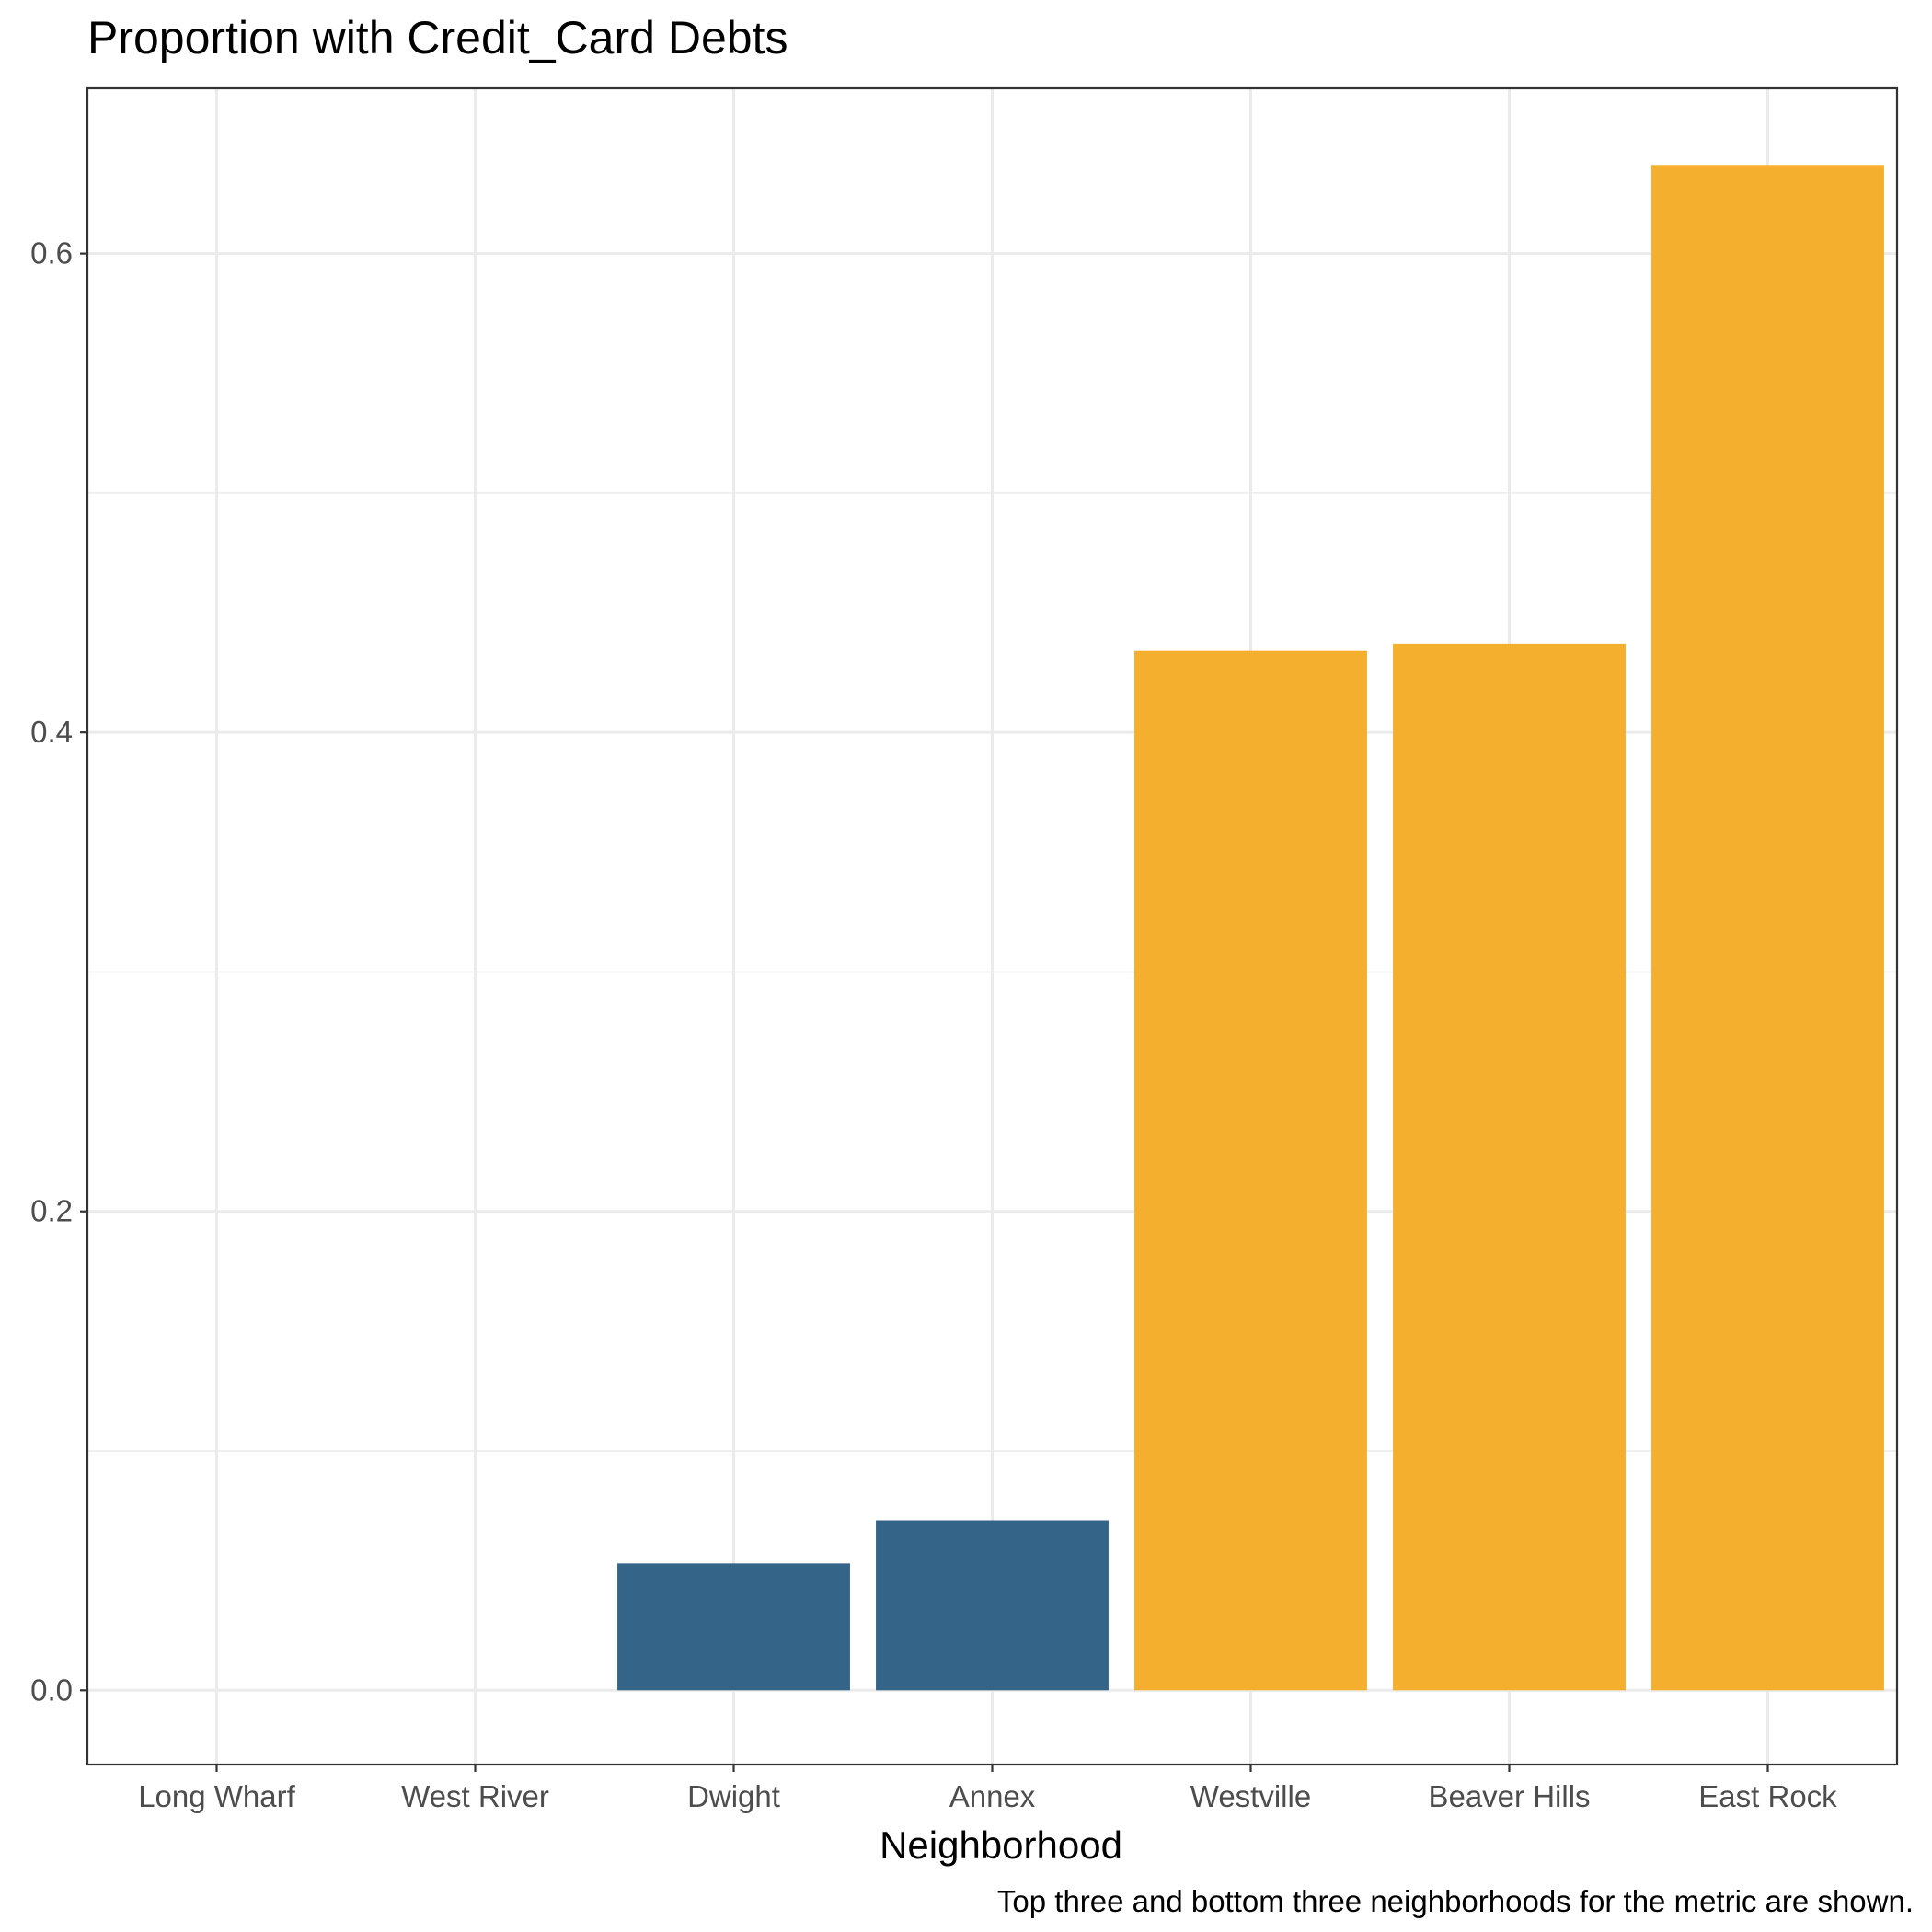 This screenshot has width=1932, height=1932. Describe the element at coordinates (733, 1796) in the screenshot. I see `x-tick-label: Dwight` at that location.